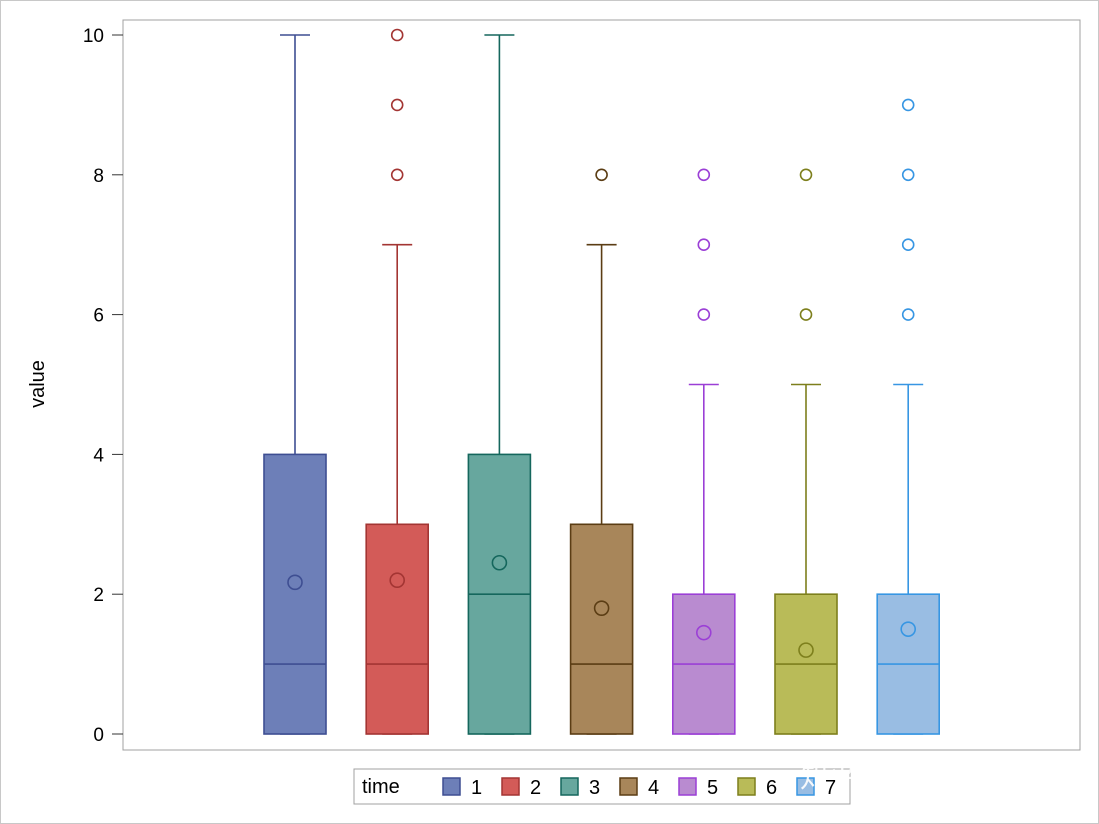  What do you see at coordinates (535, 788) in the screenshot?
I see `legend-label-2: 2` at bounding box center [535, 788].